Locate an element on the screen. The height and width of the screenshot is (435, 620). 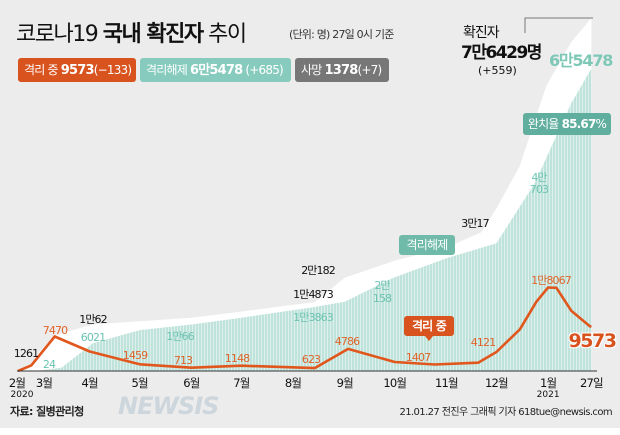
data-label: 158 is located at coordinates (382, 298).